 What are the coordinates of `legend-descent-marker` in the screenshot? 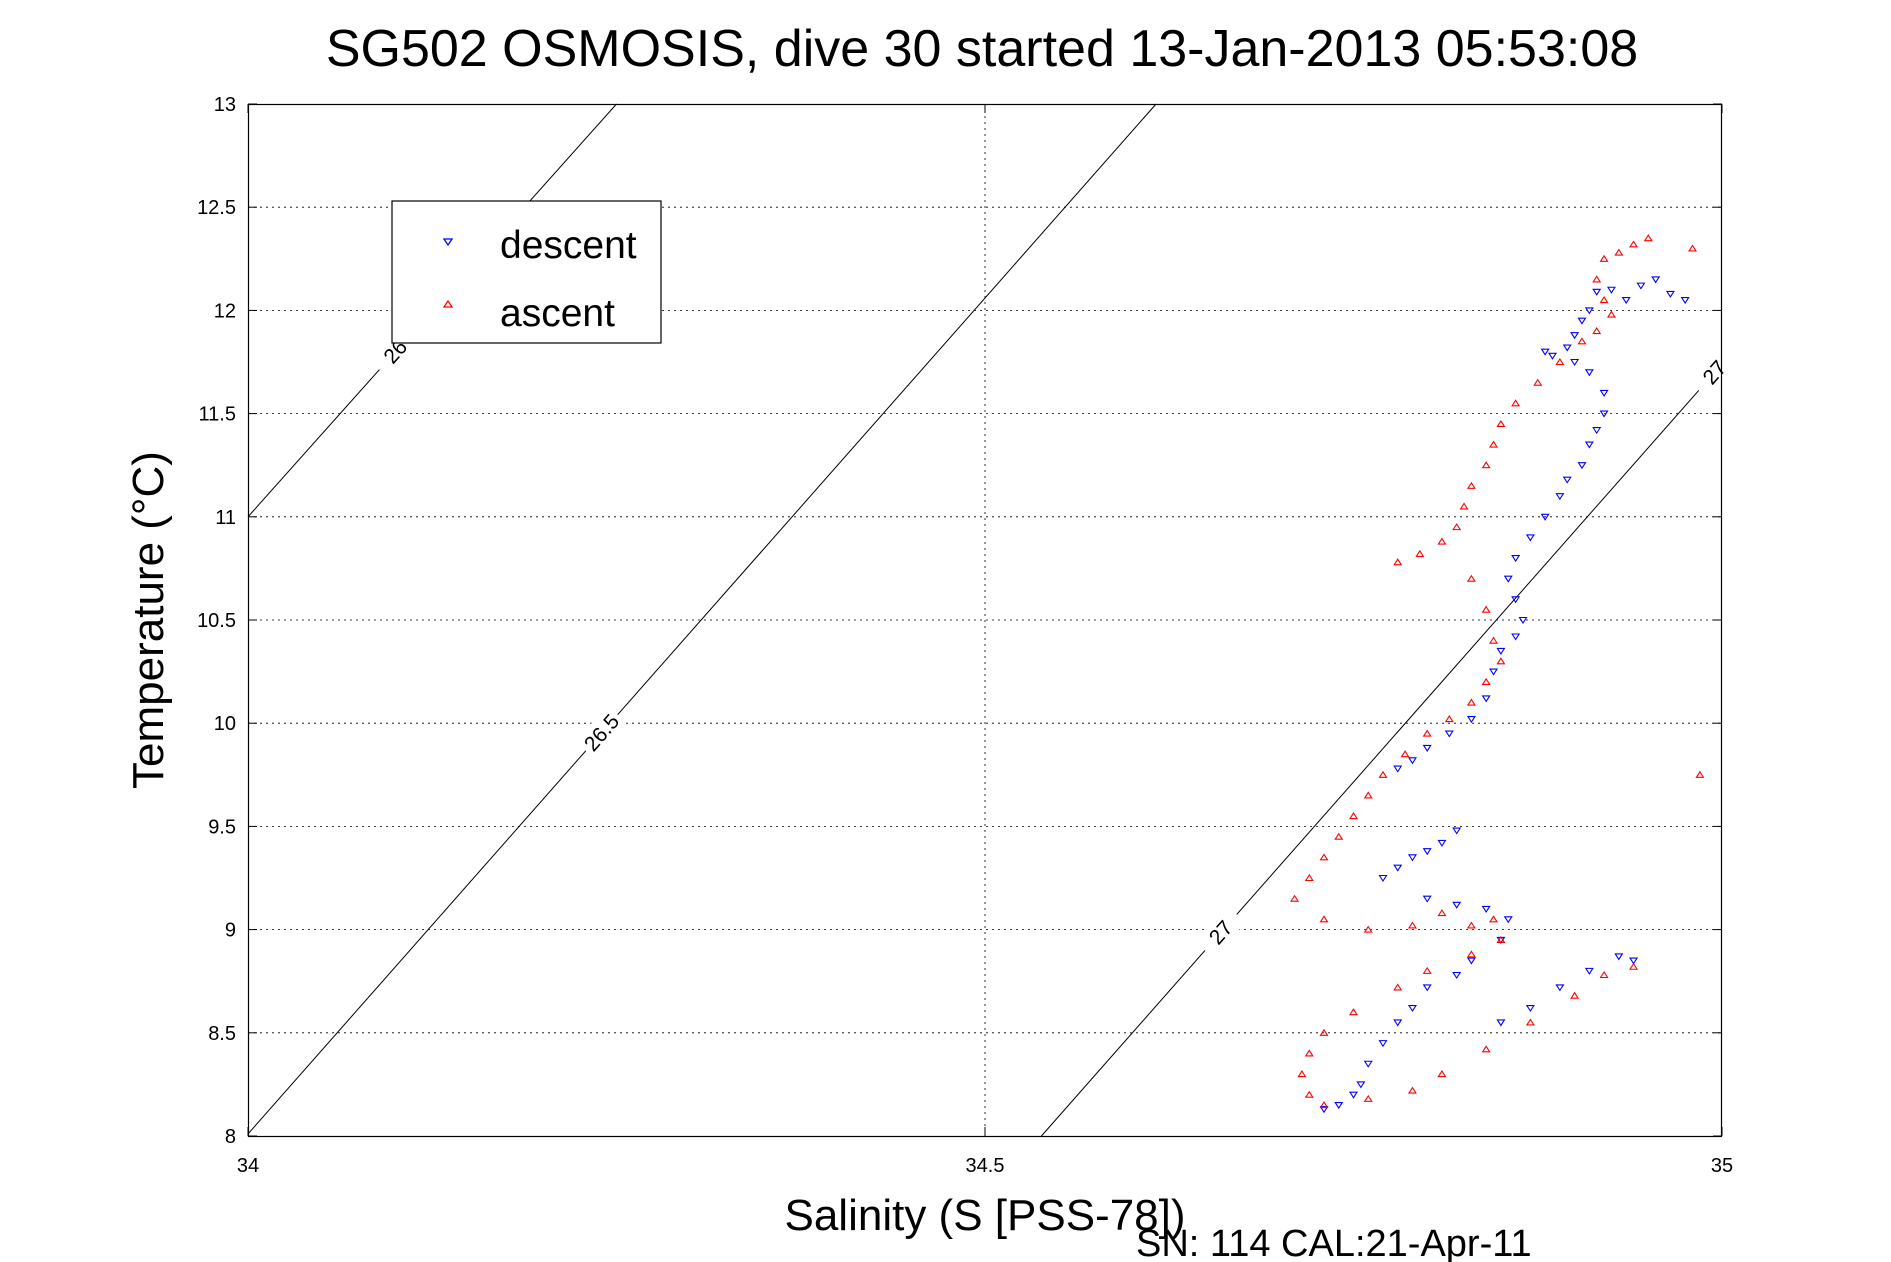 It's located at (448, 242).